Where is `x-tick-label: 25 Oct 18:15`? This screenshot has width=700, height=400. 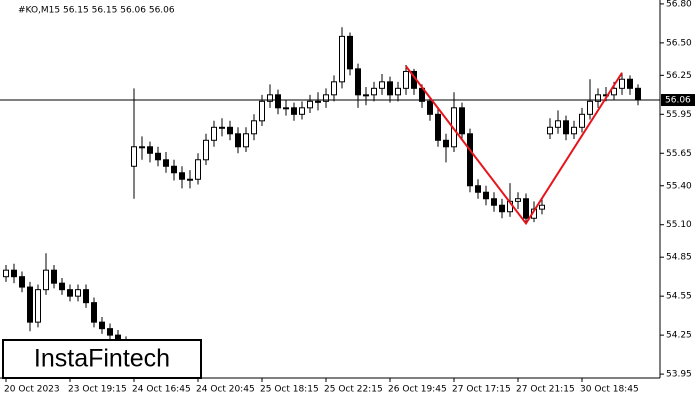 x-tick-label: 25 Oct 18:15 is located at coordinates (289, 390).